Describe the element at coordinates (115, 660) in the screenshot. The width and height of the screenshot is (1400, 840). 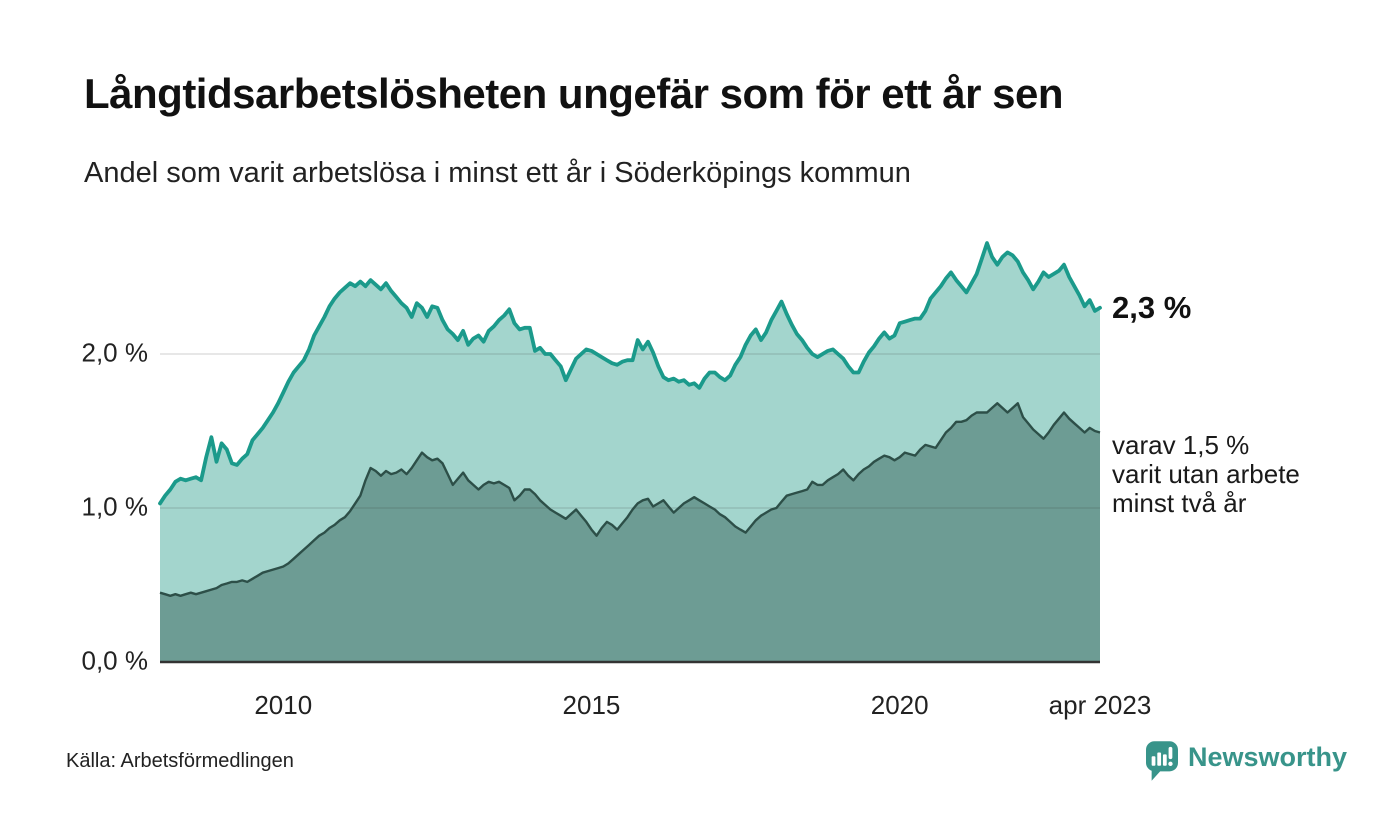
I see `y-tick-label: 0,0 %` at that location.